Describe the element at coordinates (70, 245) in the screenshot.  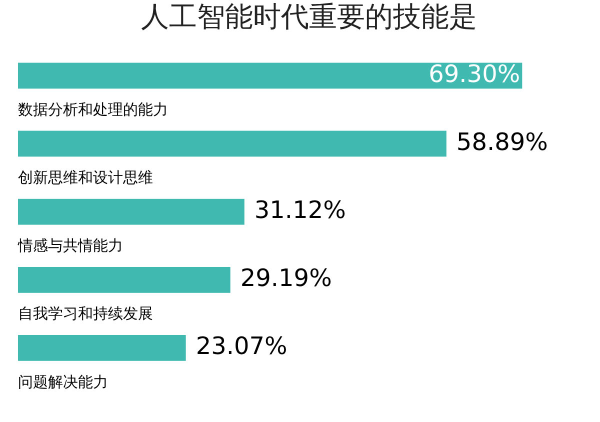
I see `y-tick-label: 情感与共情能力` at that location.